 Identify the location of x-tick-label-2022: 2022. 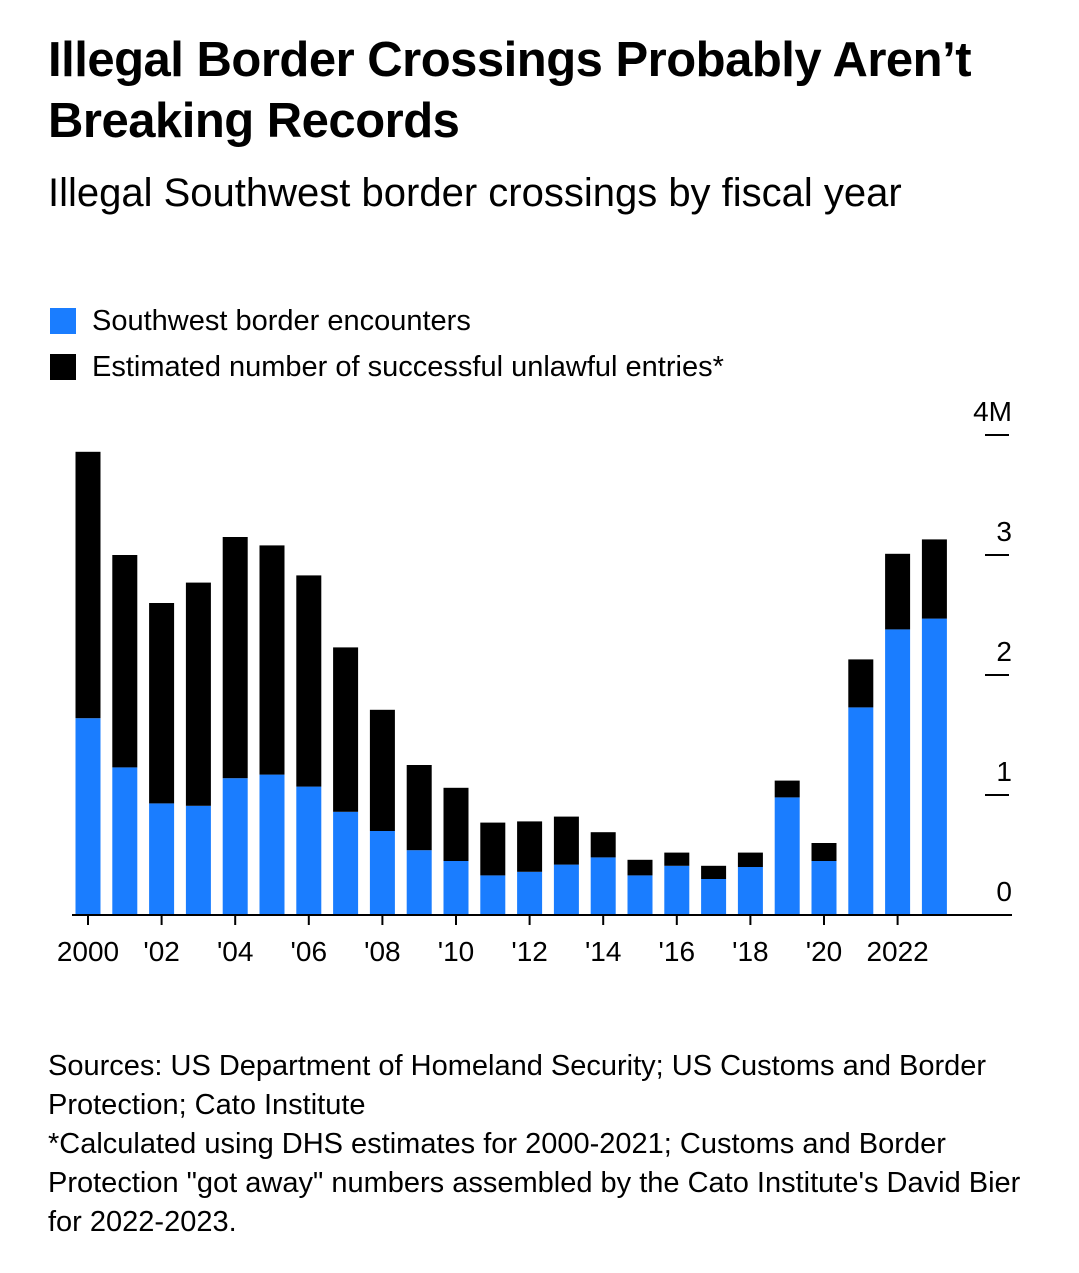
(897, 951).